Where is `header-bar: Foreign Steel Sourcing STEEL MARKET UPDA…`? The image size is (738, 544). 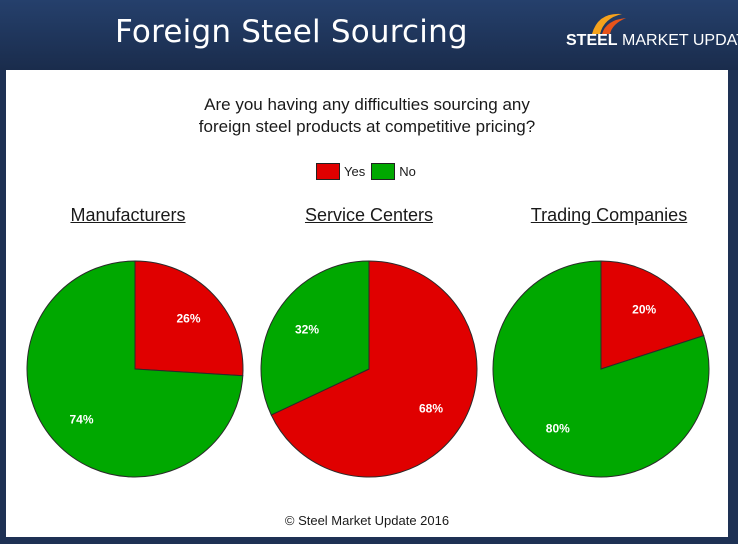
header-bar: Foreign Steel Sourcing STEEL MARKET UPDA… is located at coordinates (369, 35).